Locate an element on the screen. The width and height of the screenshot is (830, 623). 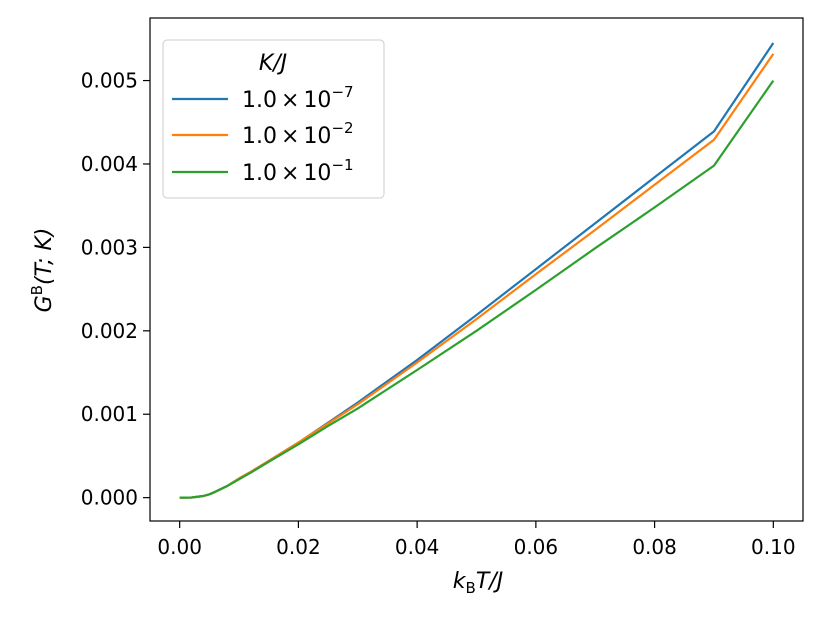
y-tick-label: 0.004 is located at coordinates (109, 164).